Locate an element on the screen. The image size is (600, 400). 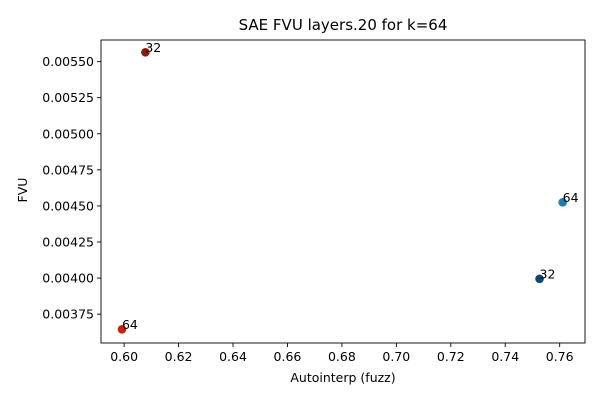
y-tick-label: 0.00400 is located at coordinates (68, 278).